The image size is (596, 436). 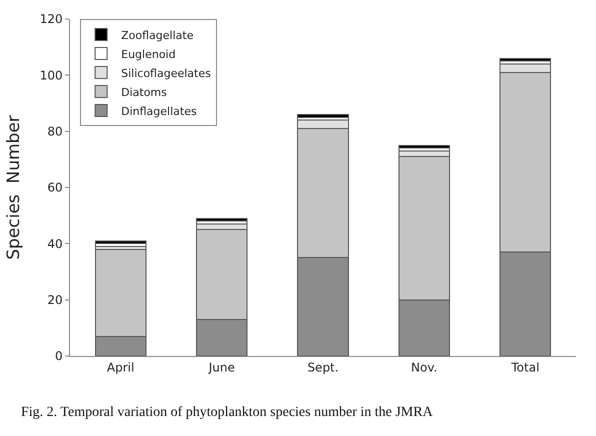 What do you see at coordinates (144, 92) in the screenshot?
I see `legend-label: Diatoms` at bounding box center [144, 92].